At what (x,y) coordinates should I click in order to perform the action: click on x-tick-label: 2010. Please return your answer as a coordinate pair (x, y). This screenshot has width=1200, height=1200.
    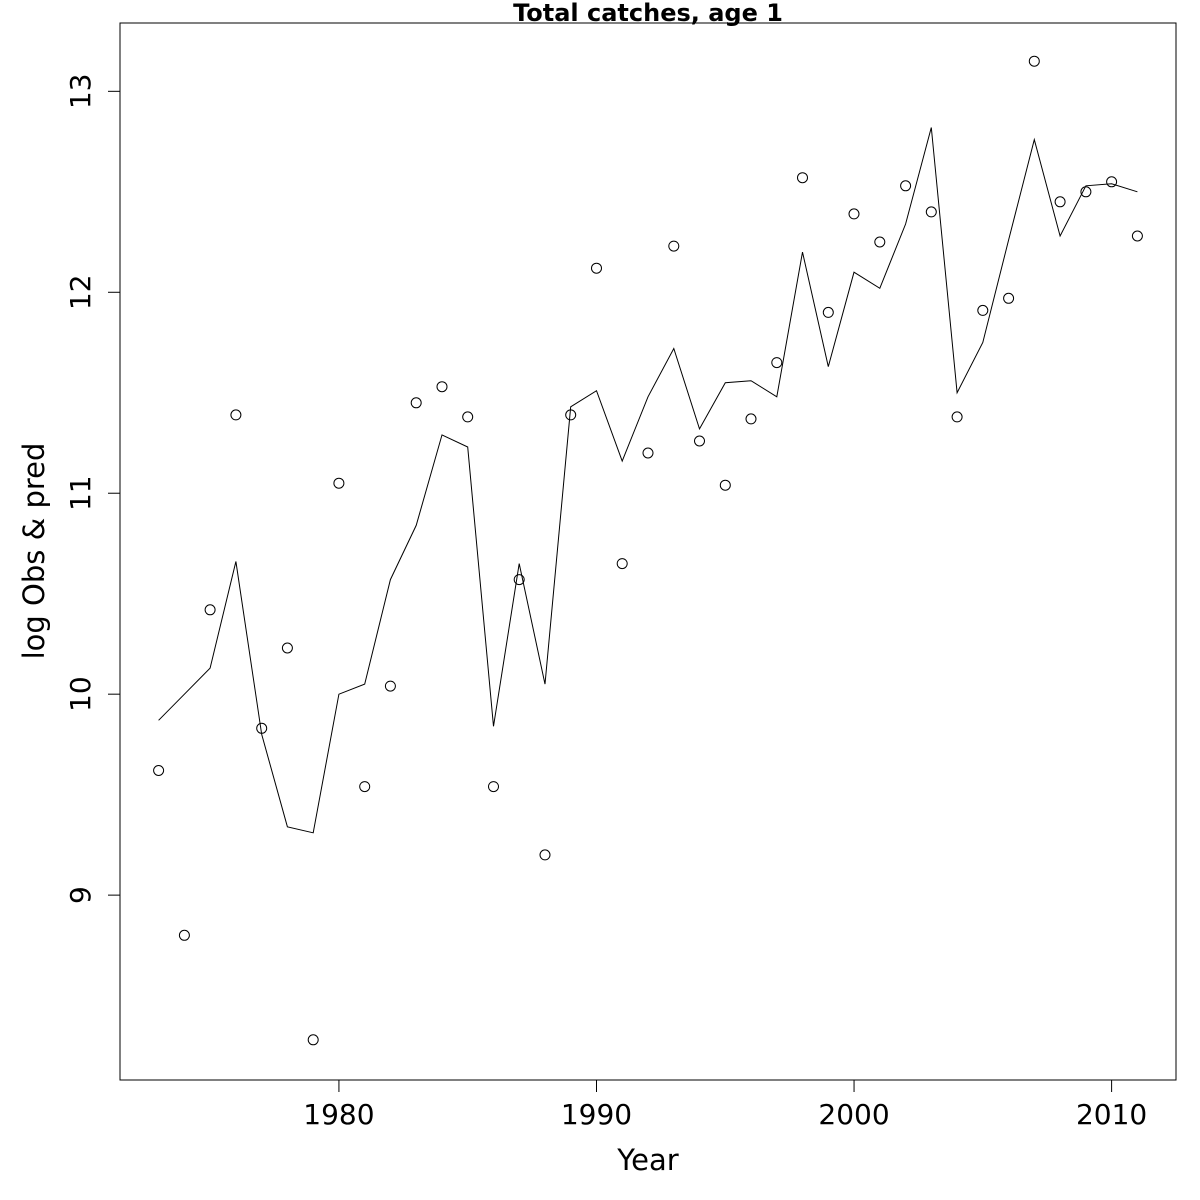
    Looking at the image, I should click on (1111, 1114).